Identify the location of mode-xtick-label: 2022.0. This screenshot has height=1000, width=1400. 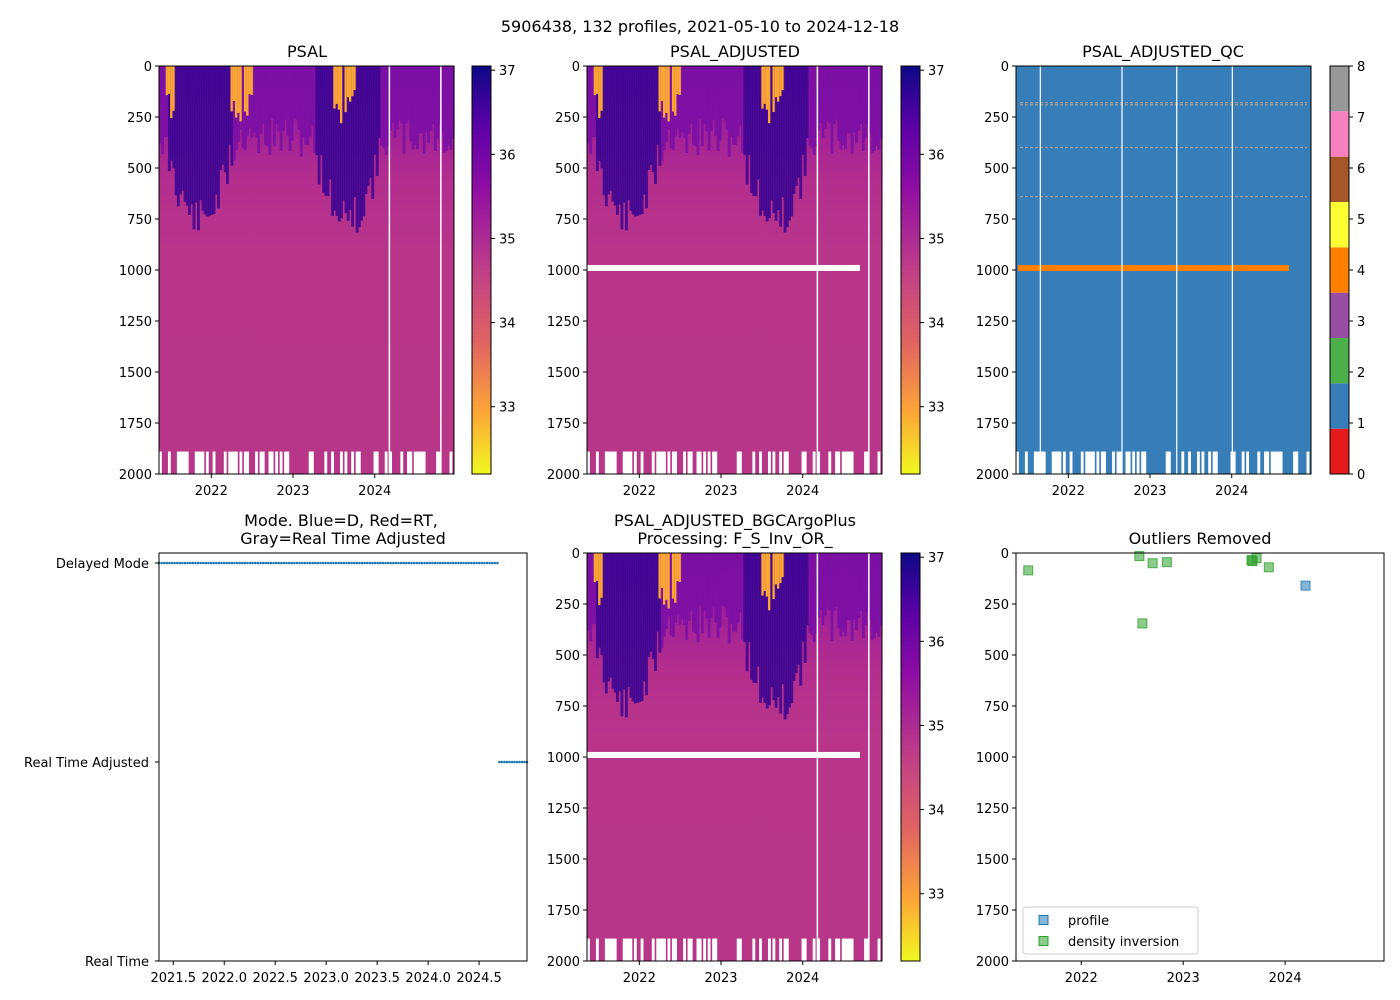
(224, 978).